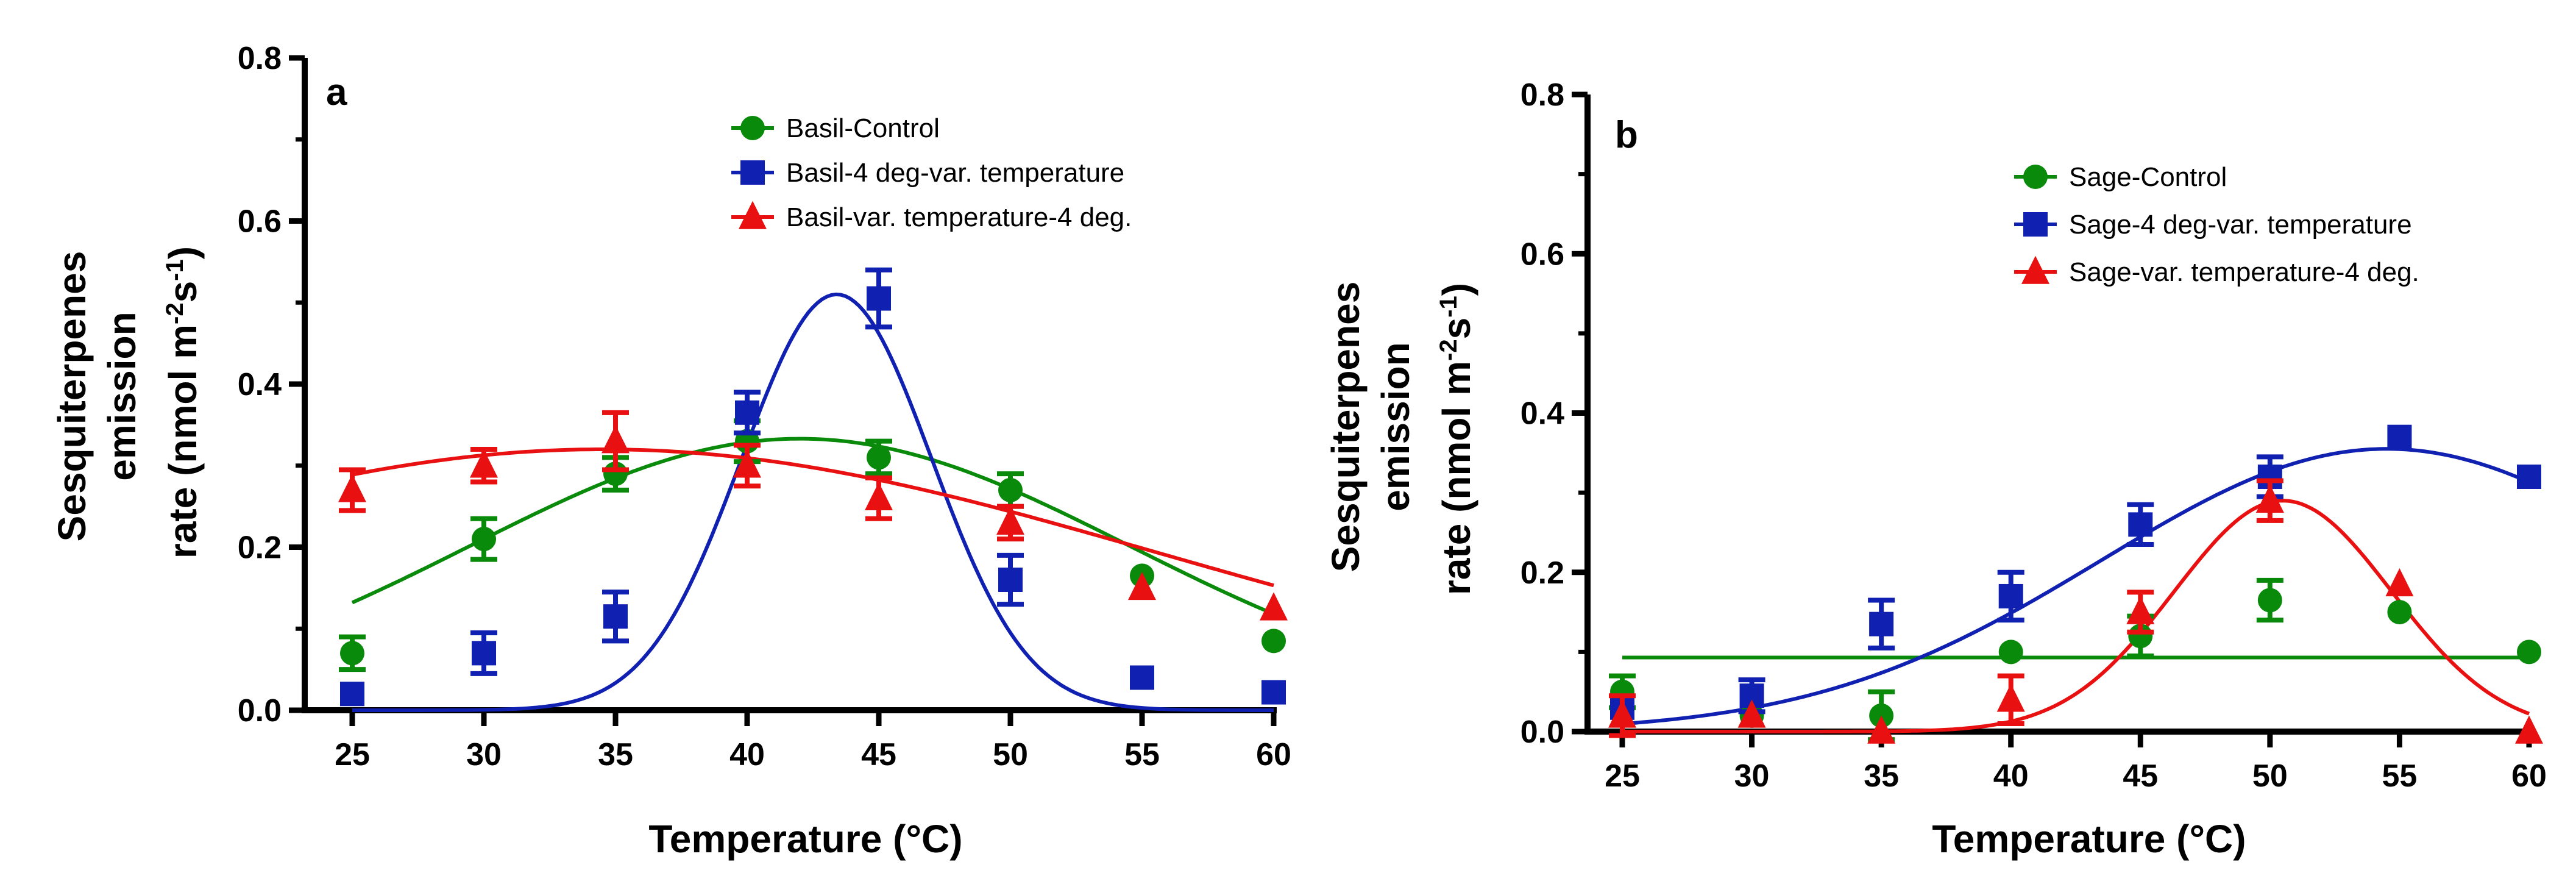 Image resolution: width=2576 pixels, height=884 pixels. Describe the element at coordinates (2217, 271) in the screenshot. I see `panel-b-legend-item-2: Sage-var. temperature-4 deg.` at that location.